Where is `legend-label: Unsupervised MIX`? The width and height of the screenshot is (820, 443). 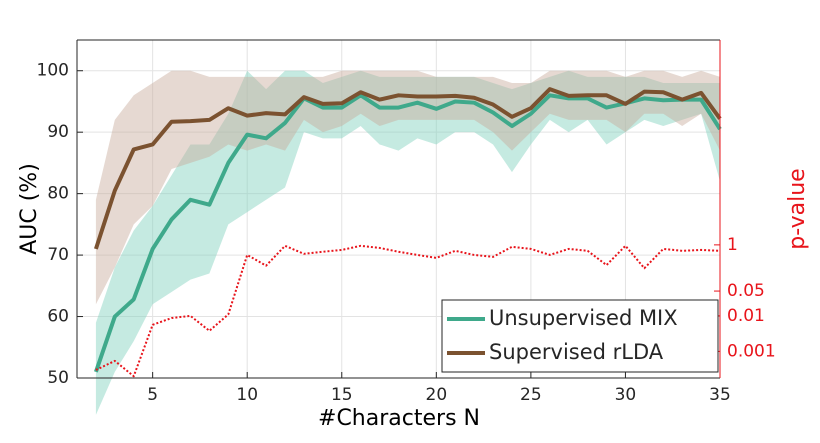 legend-label: Unsupervised MIX is located at coordinates (583, 318).